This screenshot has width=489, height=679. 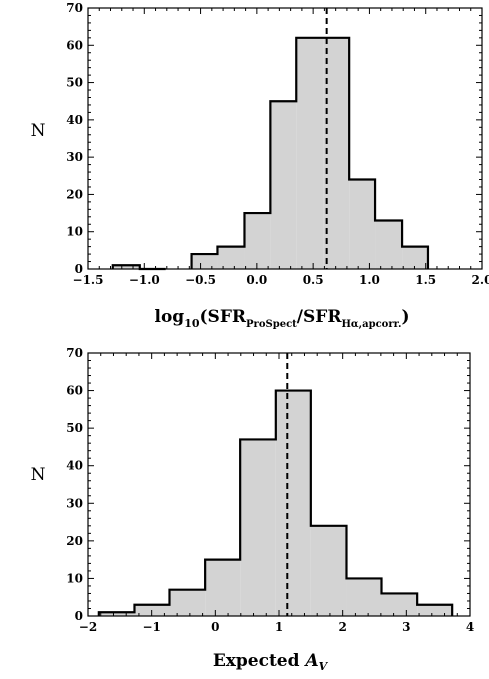 What do you see at coordinates (279, 627) in the screenshot?
I see `x-tick-label: 1` at bounding box center [279, 627].